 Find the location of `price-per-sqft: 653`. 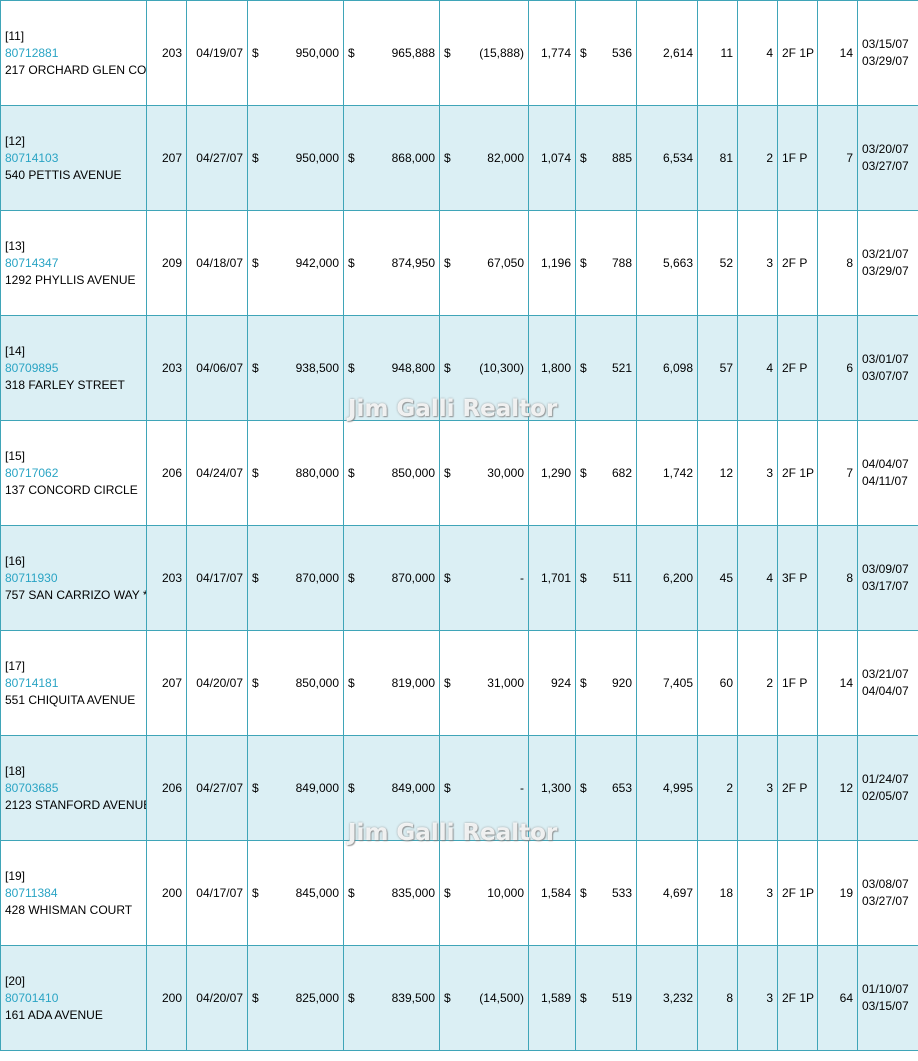

price-per-sqft: 653 is located at coordinates (621, 788).